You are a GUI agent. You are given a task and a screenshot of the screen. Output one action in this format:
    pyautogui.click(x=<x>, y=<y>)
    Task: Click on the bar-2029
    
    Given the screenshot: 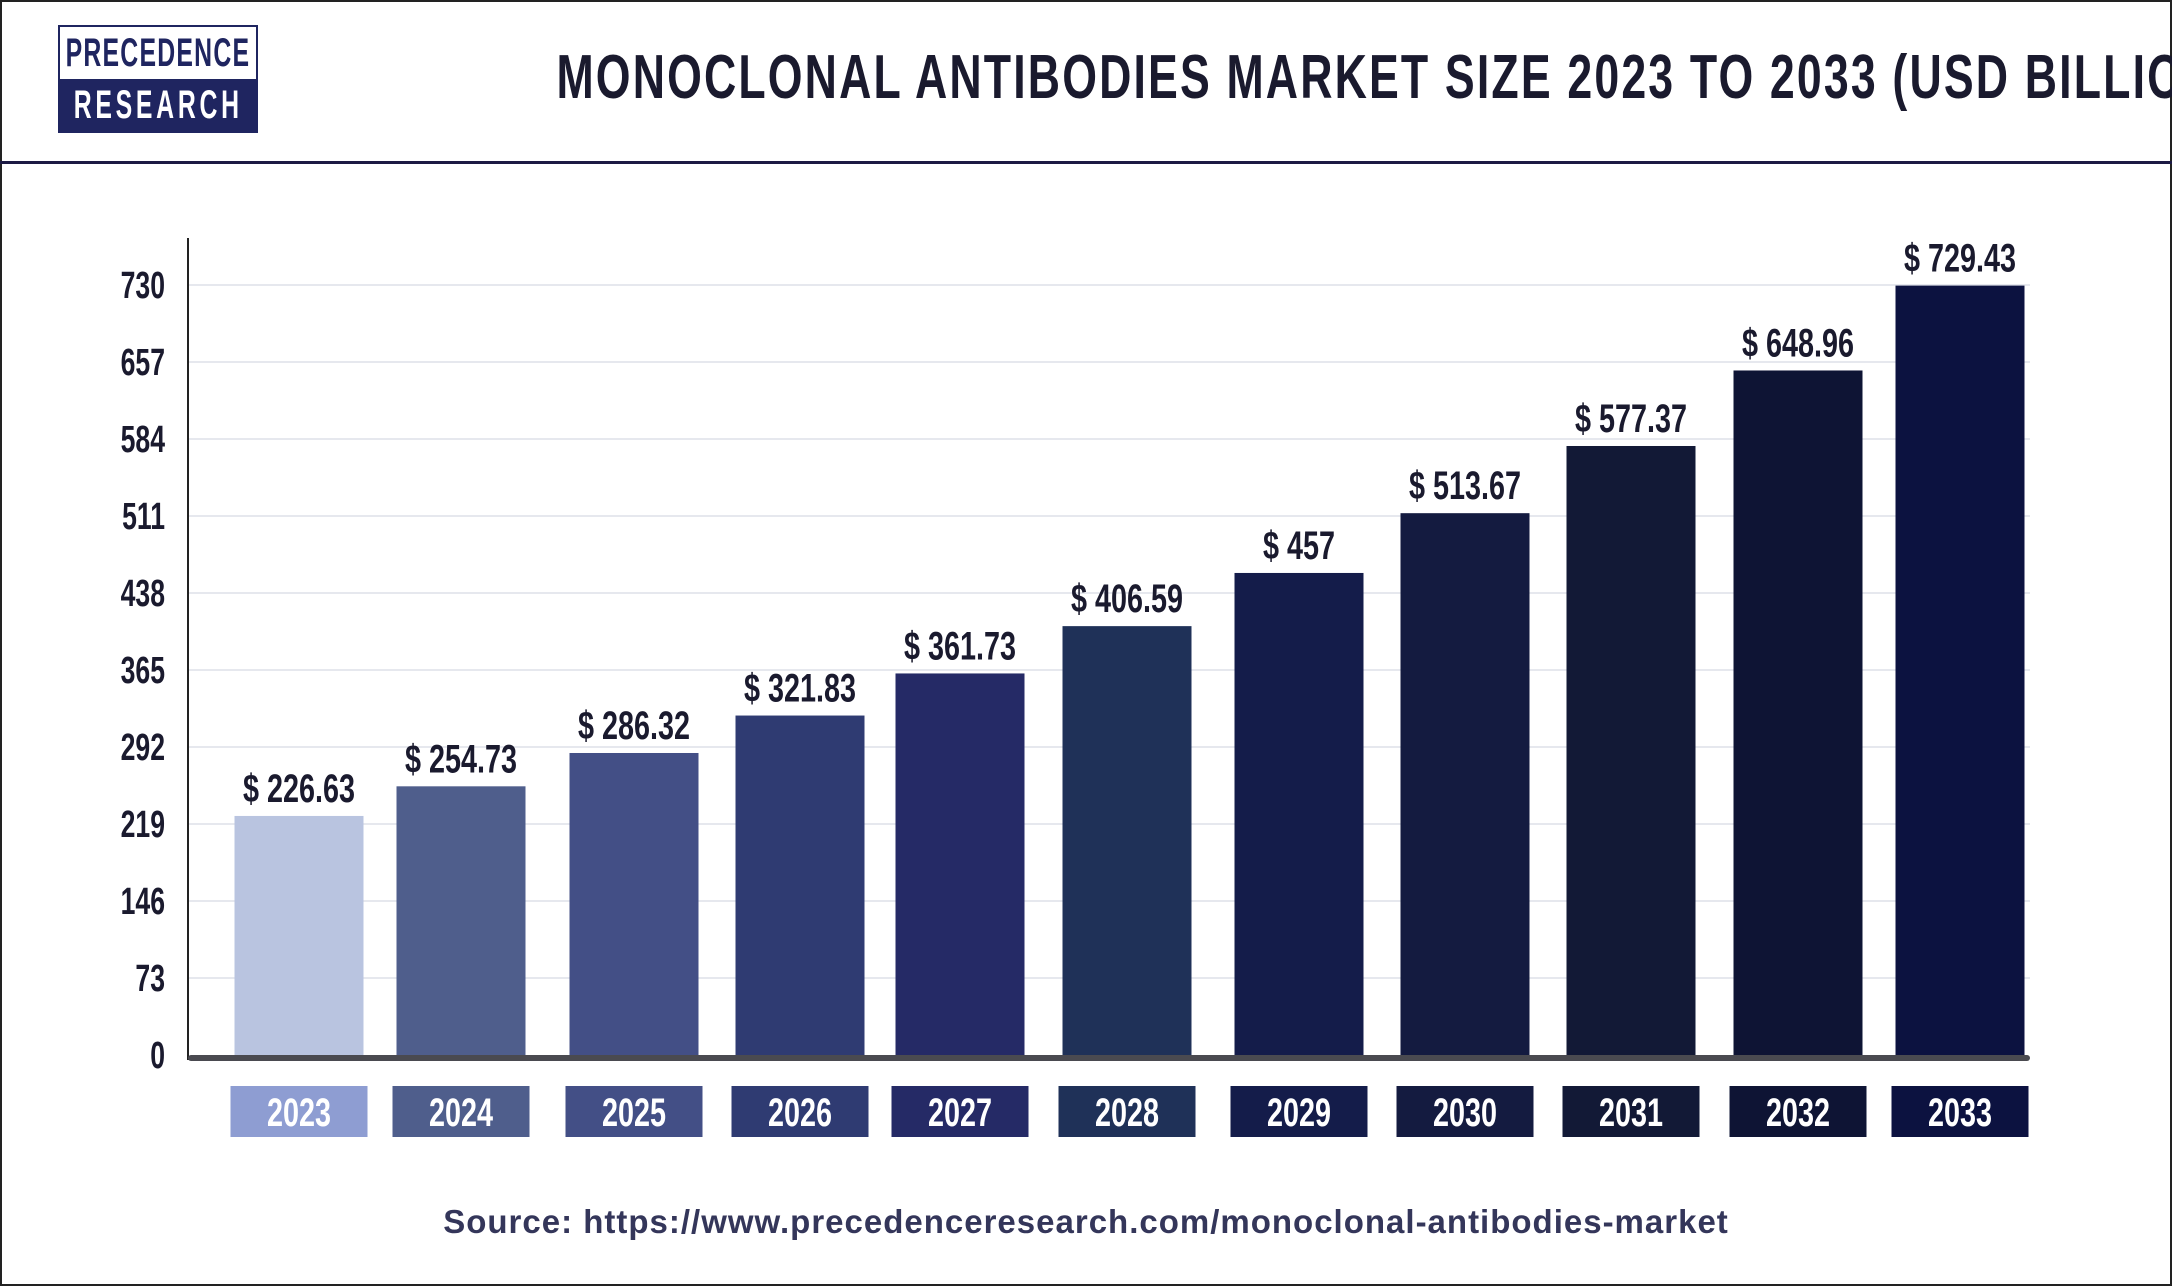 What is the action you would take?
    pyautogui.click(x=1299, y=813)
    